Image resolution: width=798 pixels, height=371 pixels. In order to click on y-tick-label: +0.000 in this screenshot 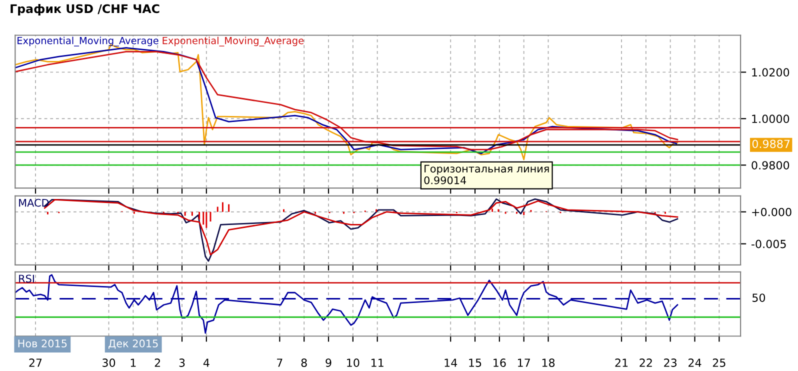, I will do `click(772, 212)`.